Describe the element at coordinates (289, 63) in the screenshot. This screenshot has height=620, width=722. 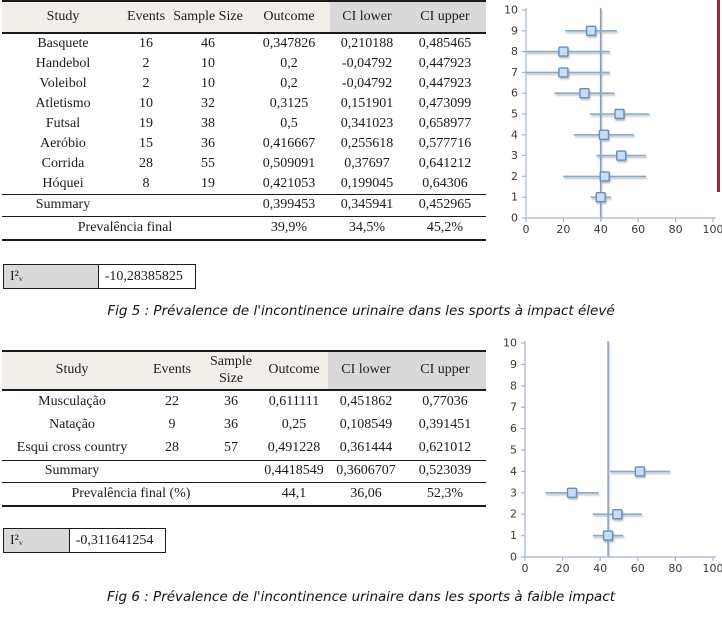
I see `cell-outcome: 0,2` at that location.